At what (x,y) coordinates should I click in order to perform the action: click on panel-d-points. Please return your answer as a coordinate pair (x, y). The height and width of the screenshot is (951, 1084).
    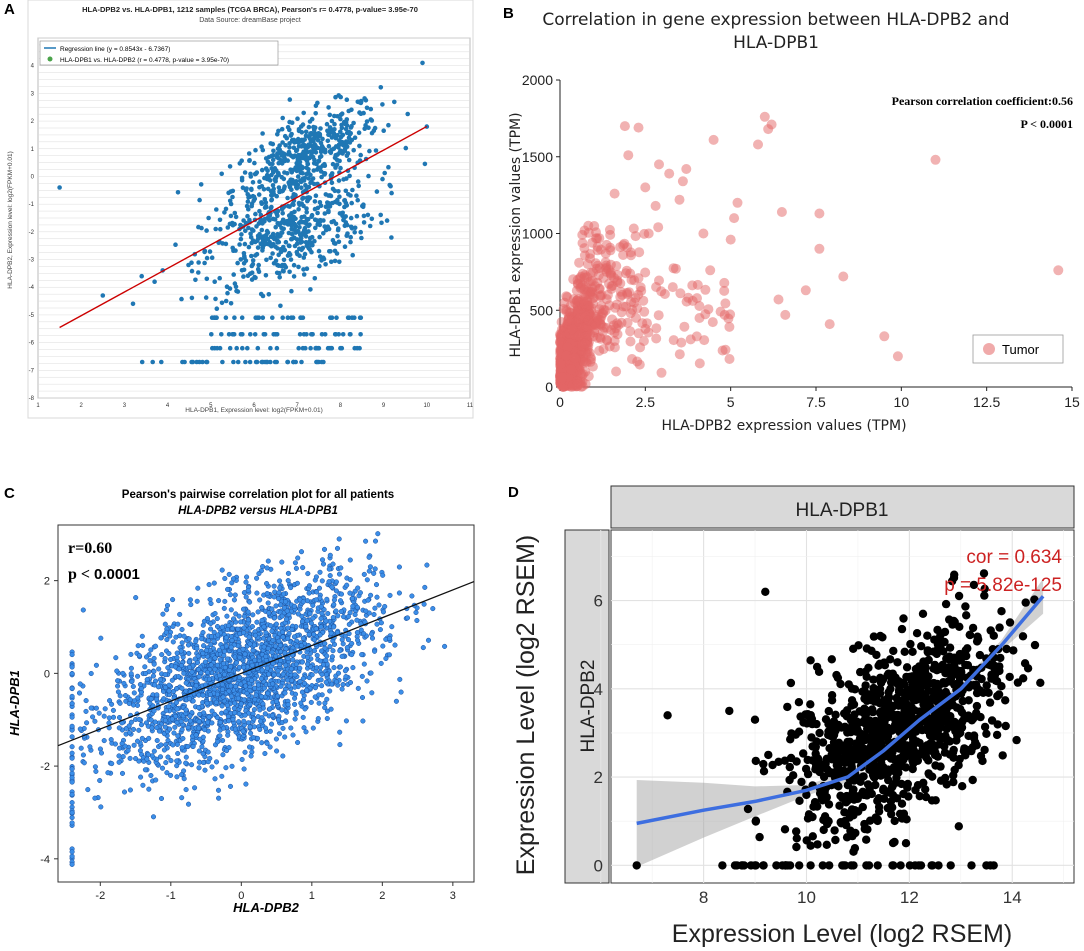
    Looking at the image, I should click on (838, 719).